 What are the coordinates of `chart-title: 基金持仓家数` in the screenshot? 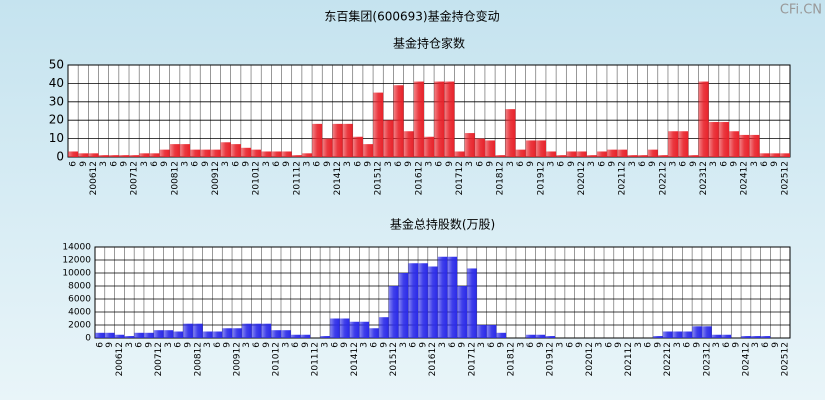 It's located at (429, 43).